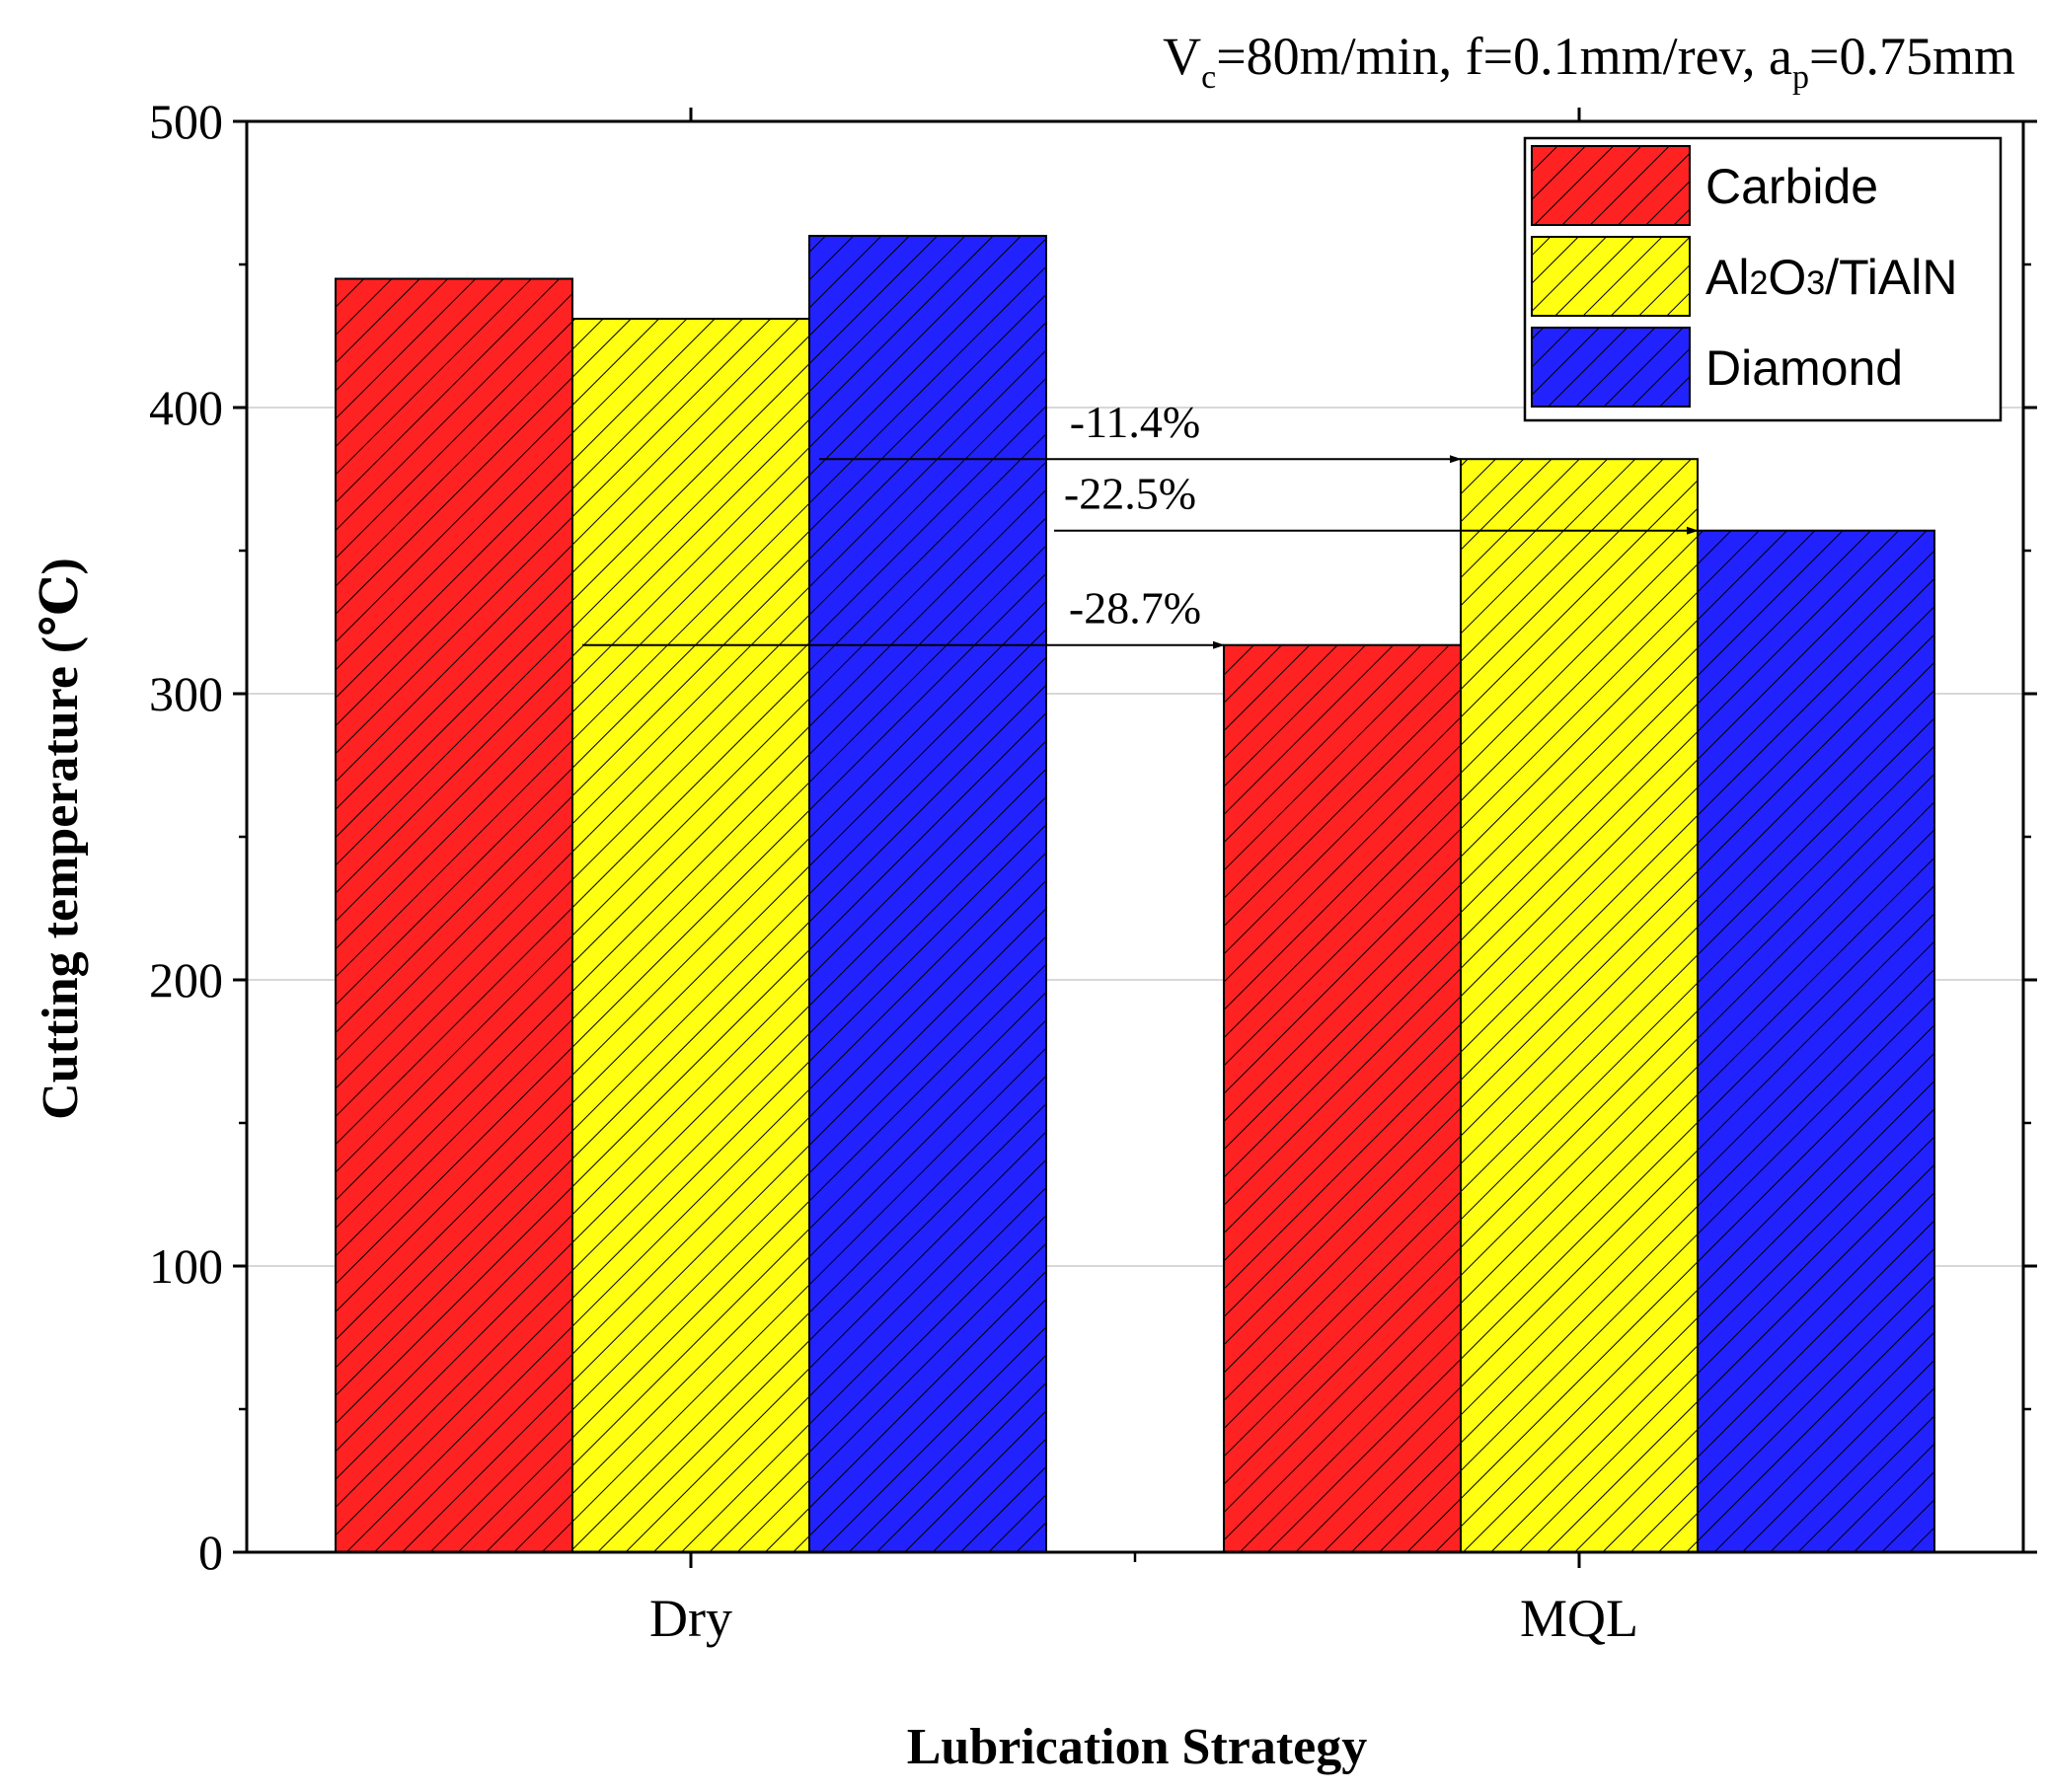 This screenshot has width=2045, height=1792. I want to click on legend-item: Diamond, so click(1717, 367).